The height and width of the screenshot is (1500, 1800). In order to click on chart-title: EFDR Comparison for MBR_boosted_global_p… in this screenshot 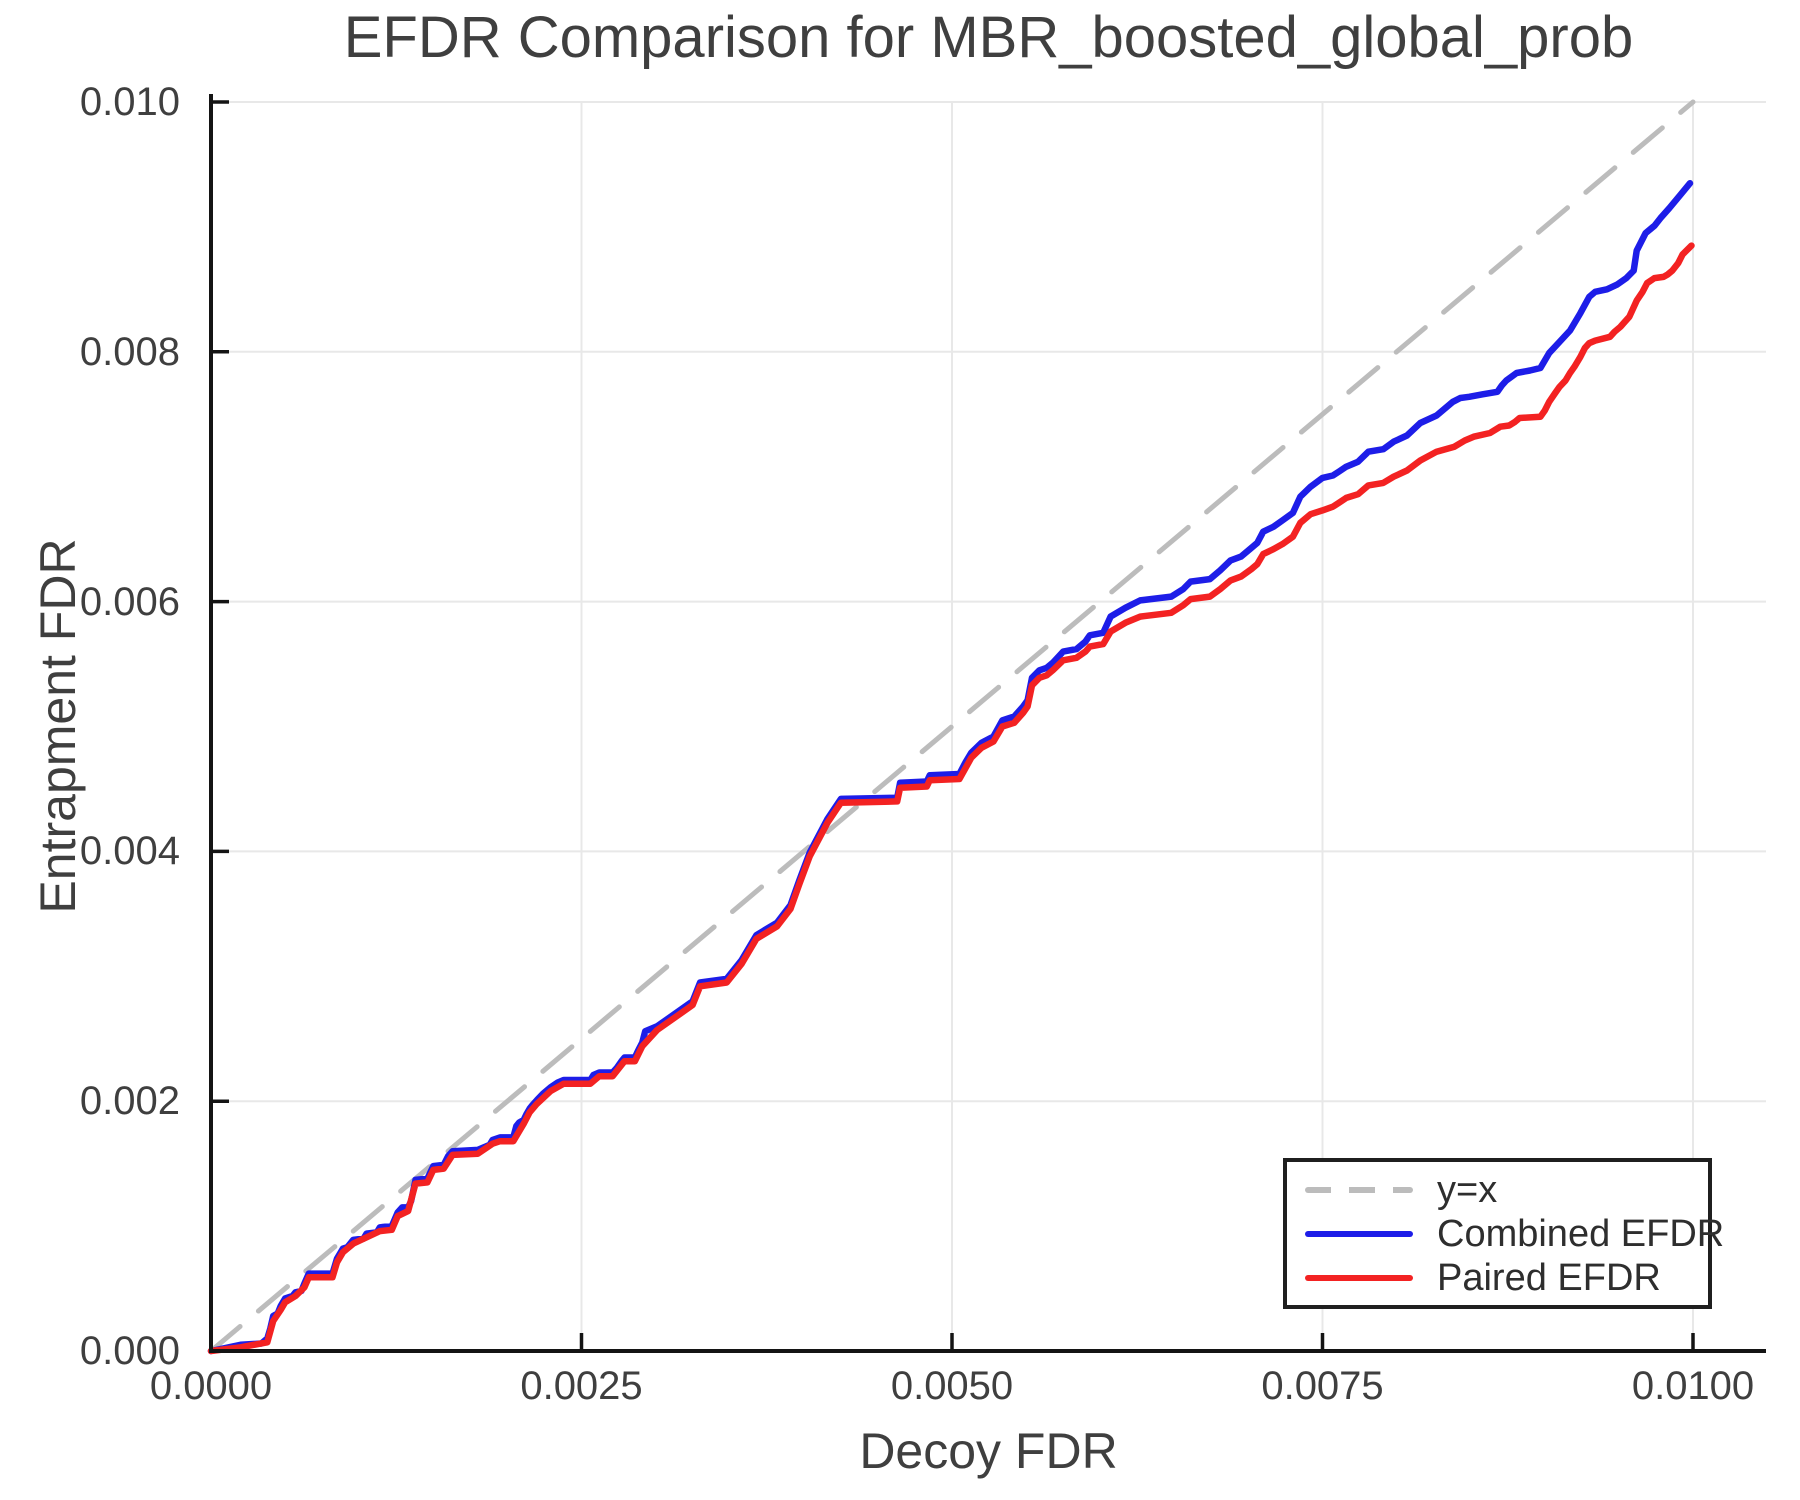, I will do `click(988, 37)`.